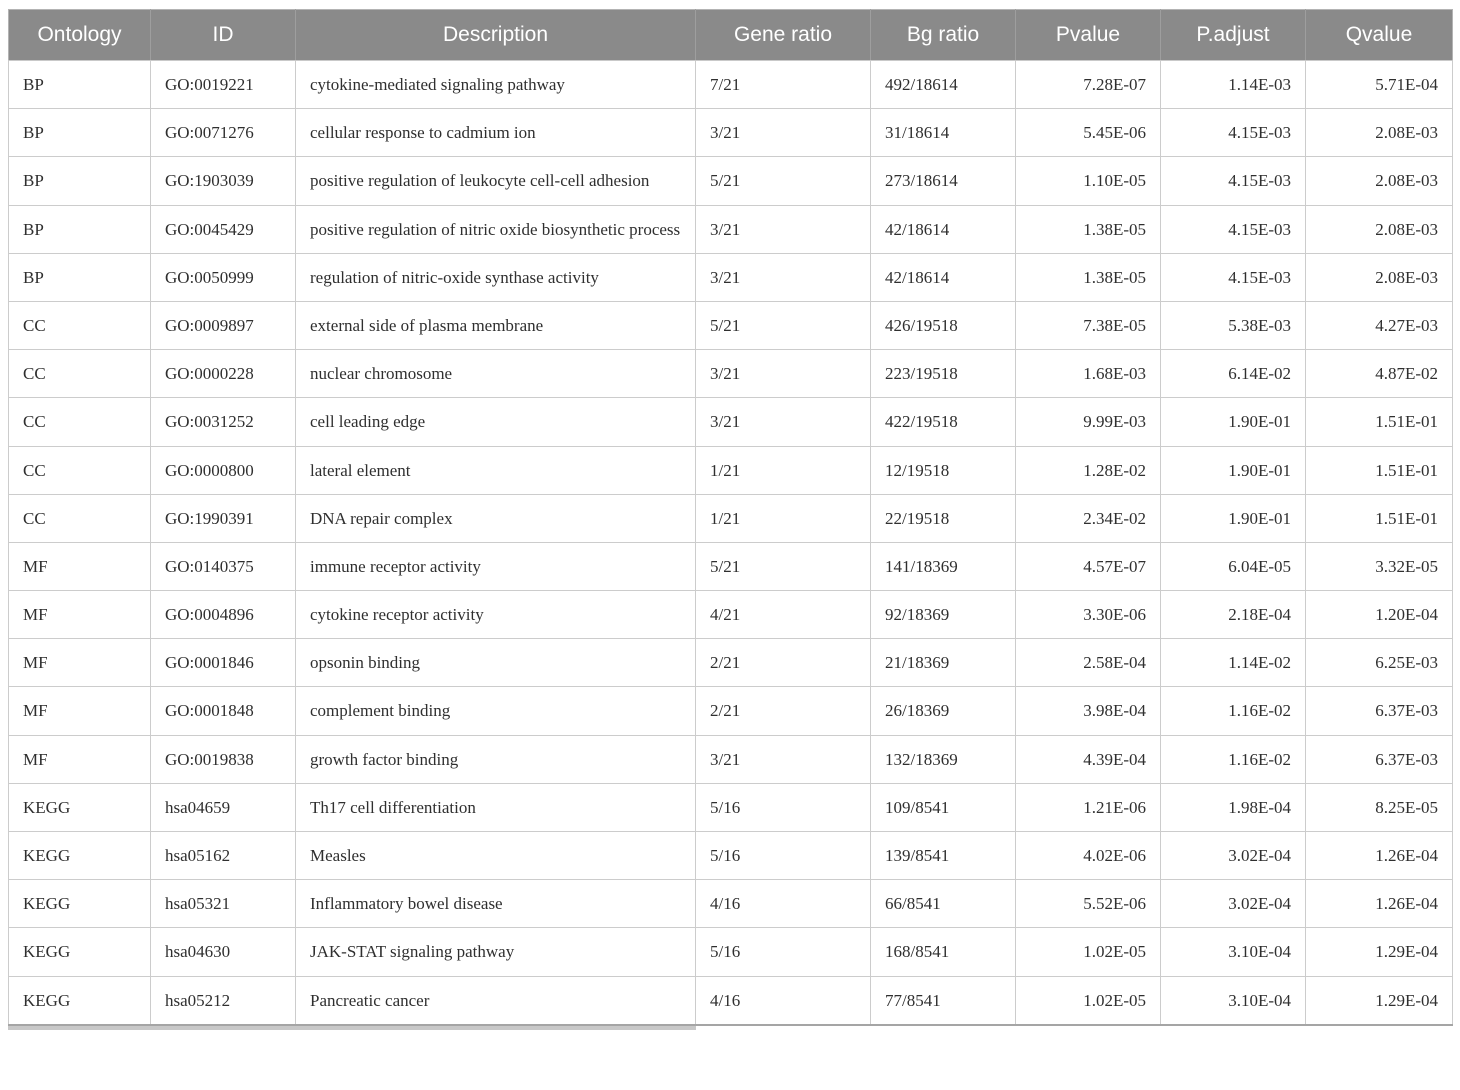  What do you see at coordinates (1379, 807) in the screenshot?
I see `cell-qvalue: 8.25E-05` at bounding box center [1379, 807].